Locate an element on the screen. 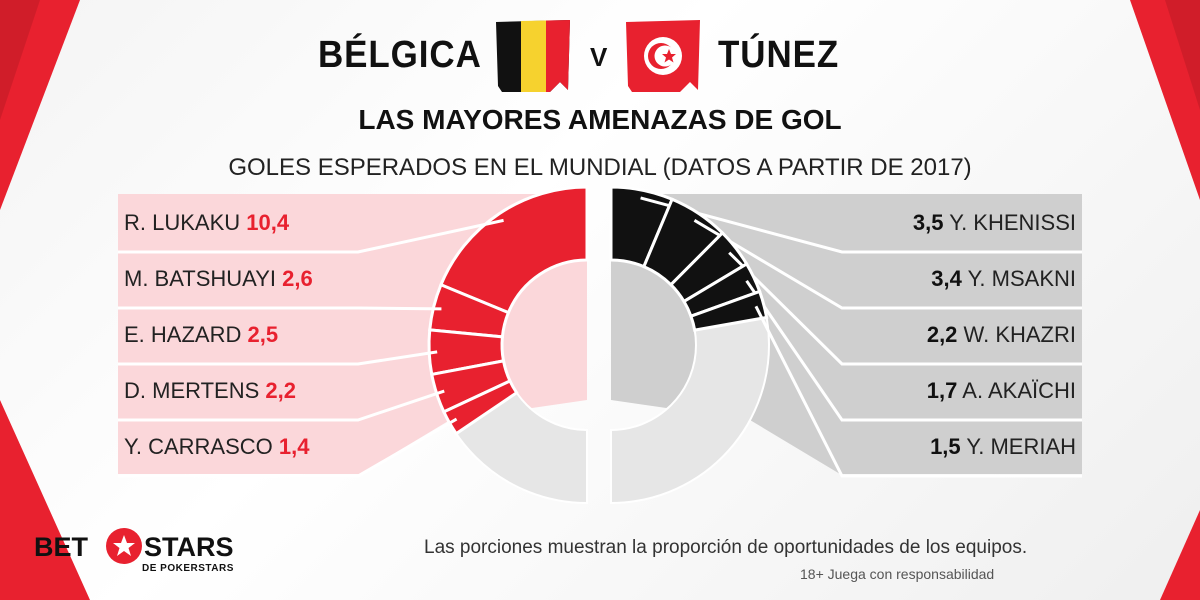 Image resolution: width=1200 pixels, height=600 pixels. player-expected-goals: 1,7 is located at coordinates (942, 390).